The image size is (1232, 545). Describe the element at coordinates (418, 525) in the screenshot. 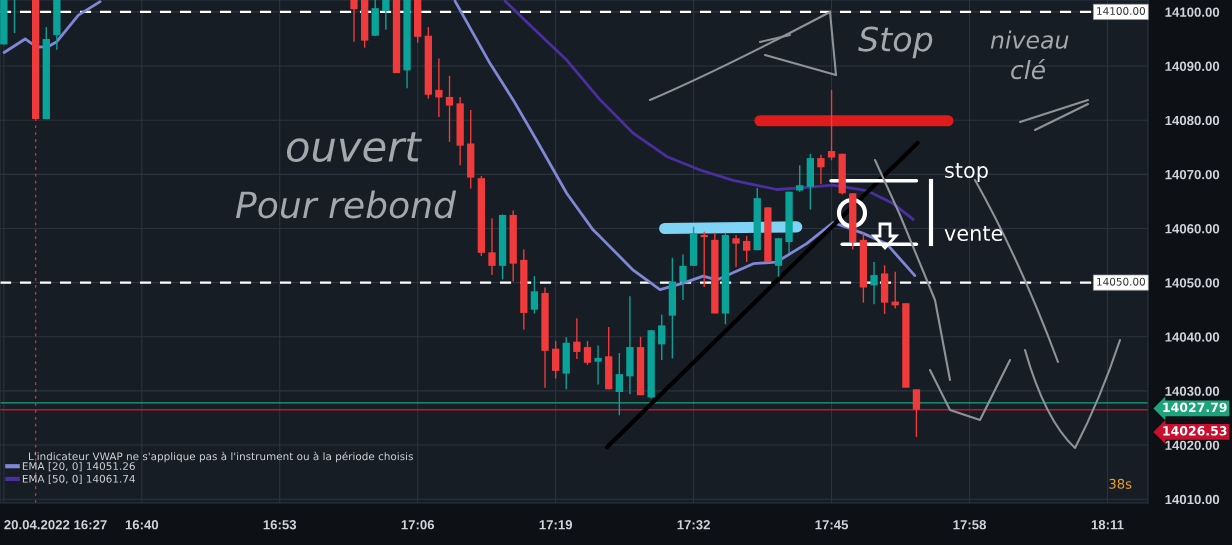

I see `x-tick-label: 17:06` at that location.